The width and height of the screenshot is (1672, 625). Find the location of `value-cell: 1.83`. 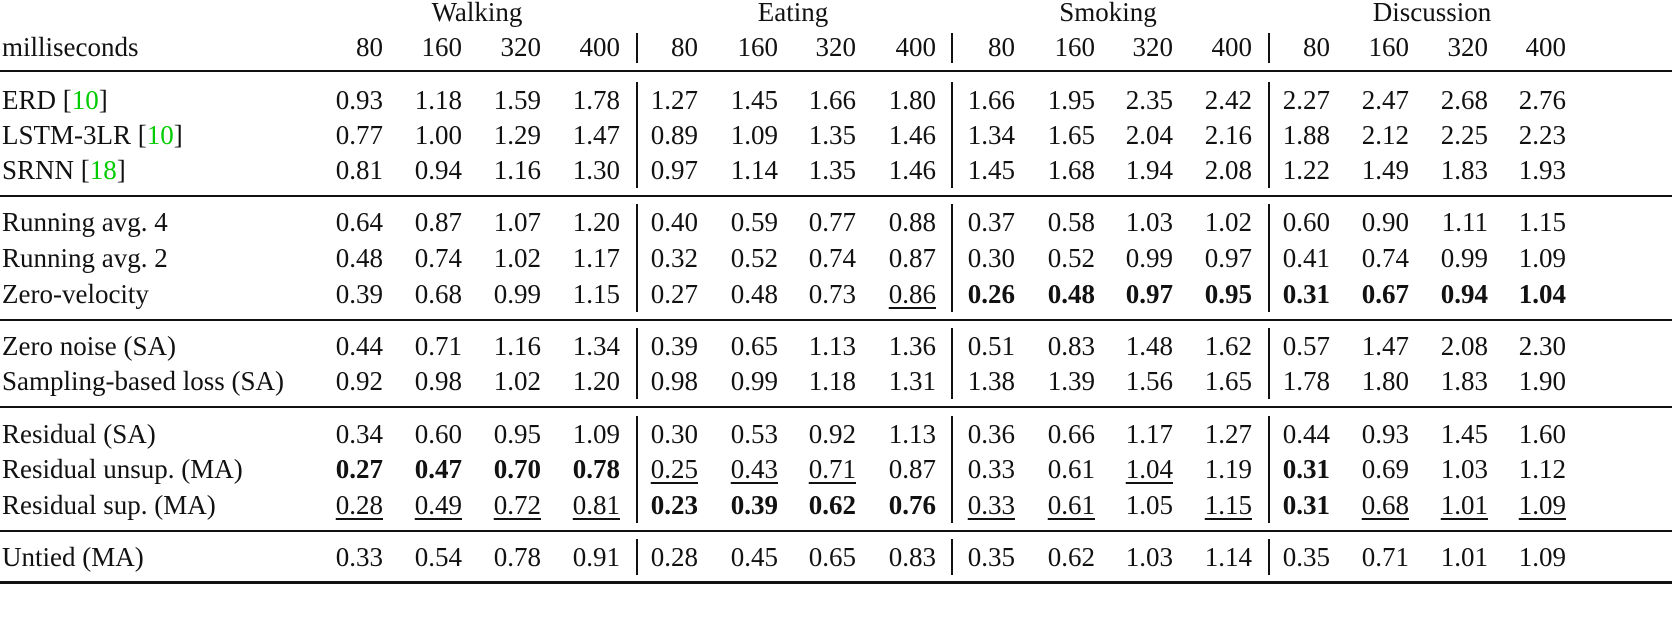

value-cell: 1.83 is located at coordinates (1464, 170).